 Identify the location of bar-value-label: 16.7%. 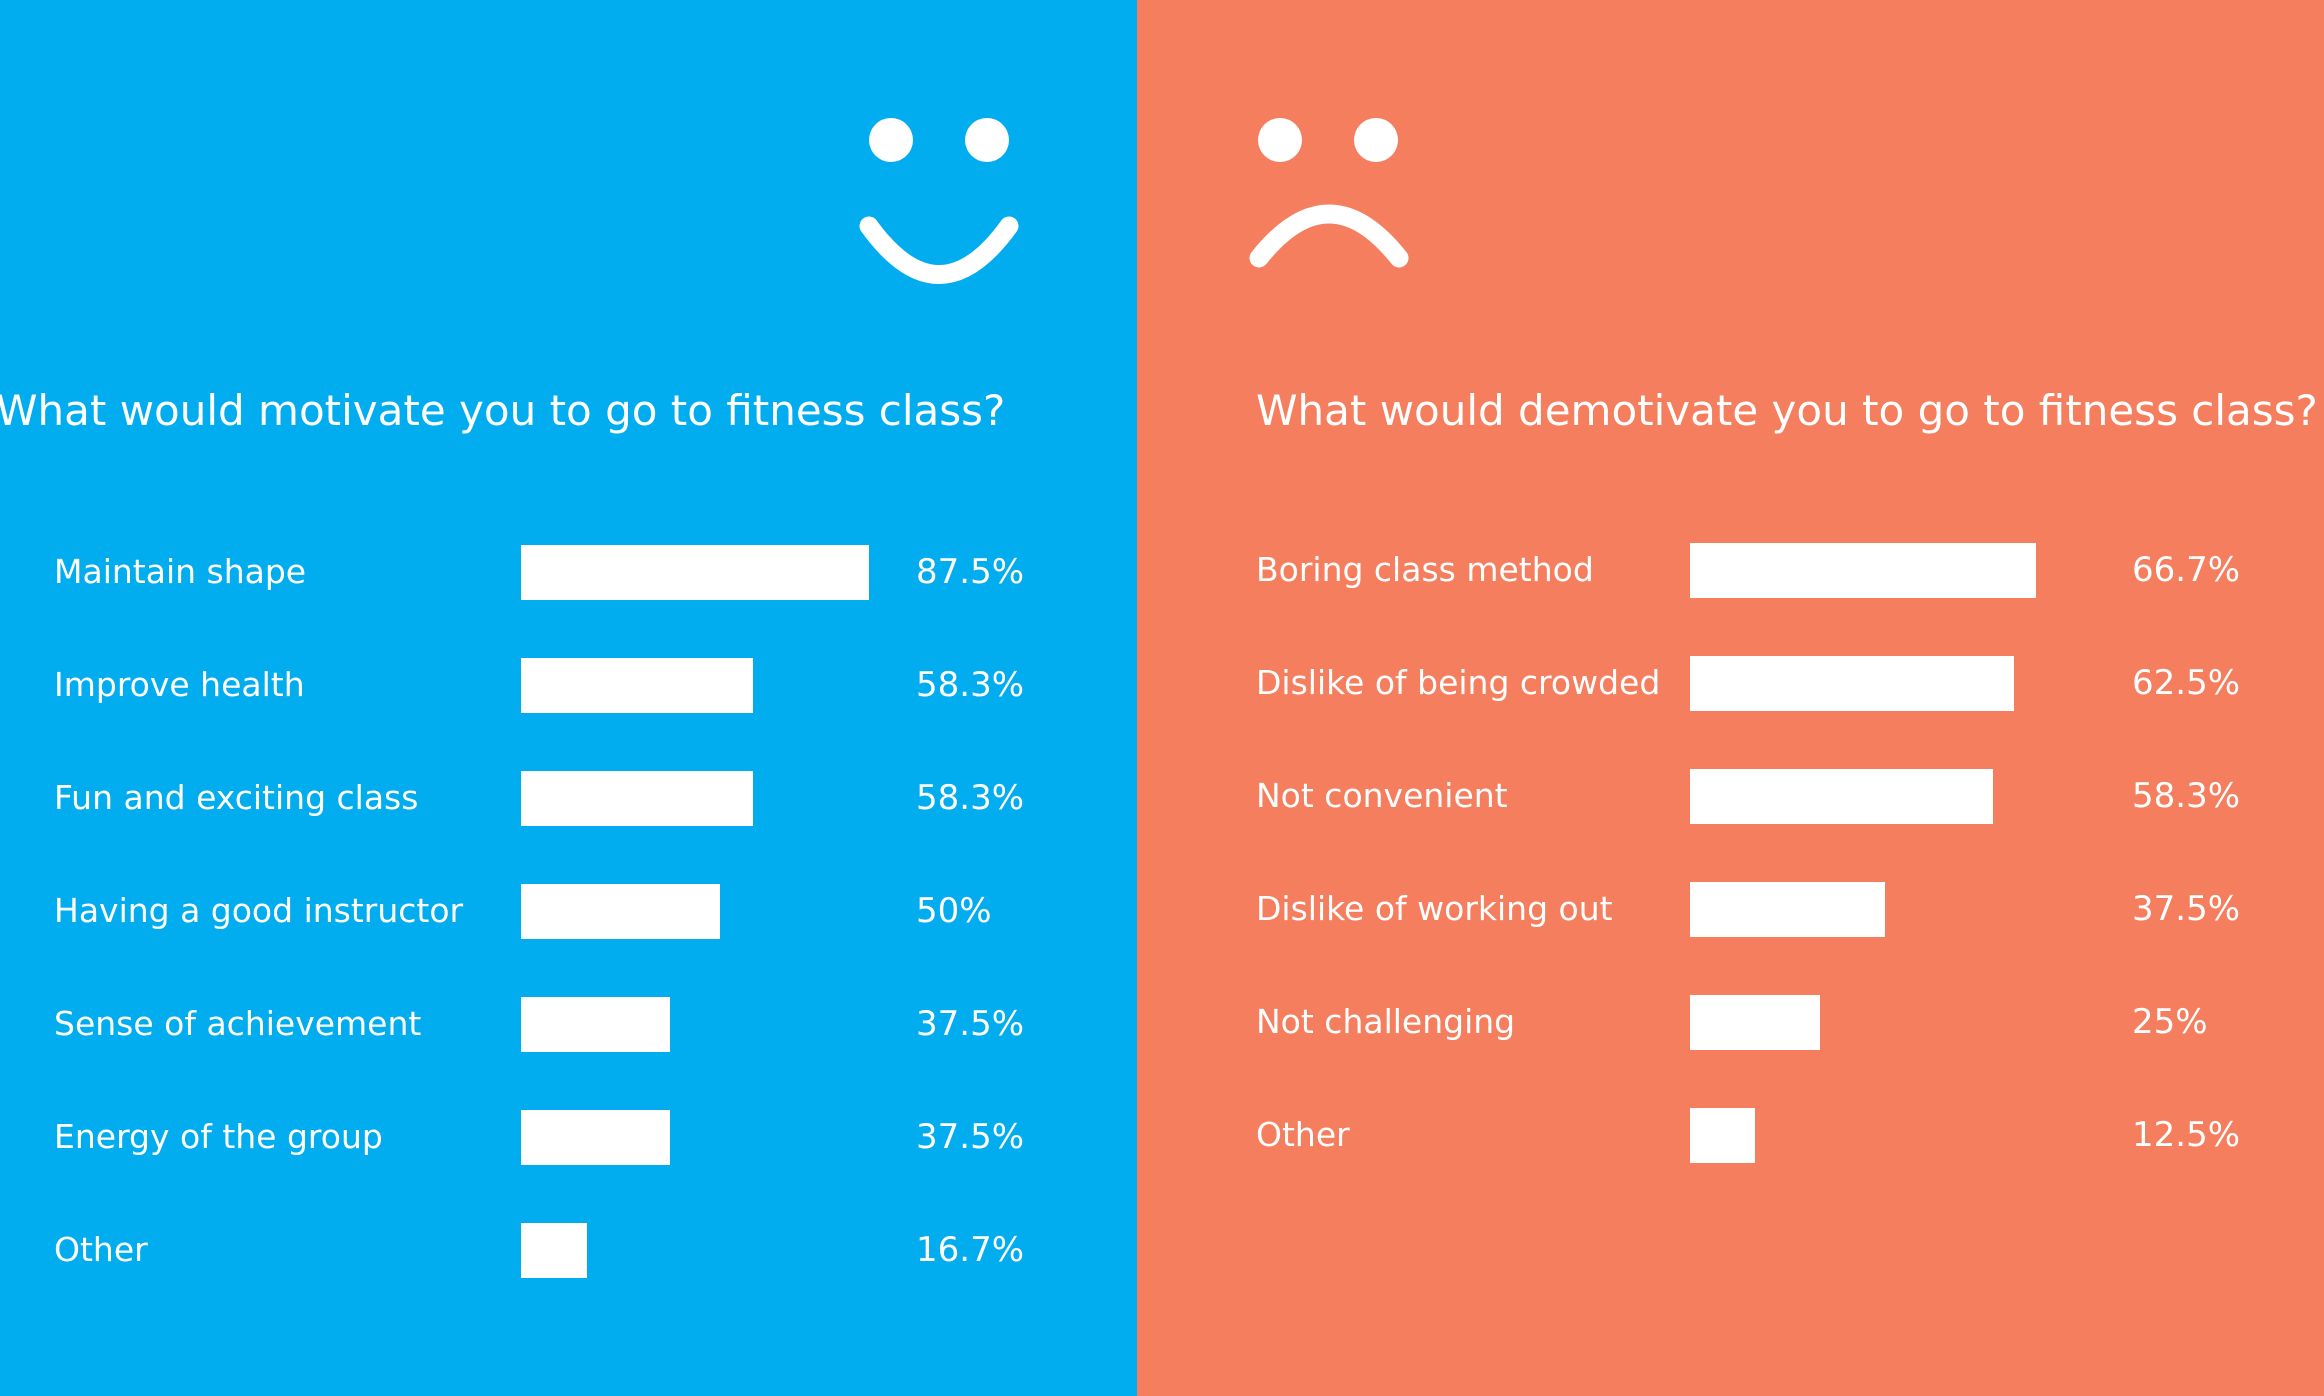
(970, 1250).